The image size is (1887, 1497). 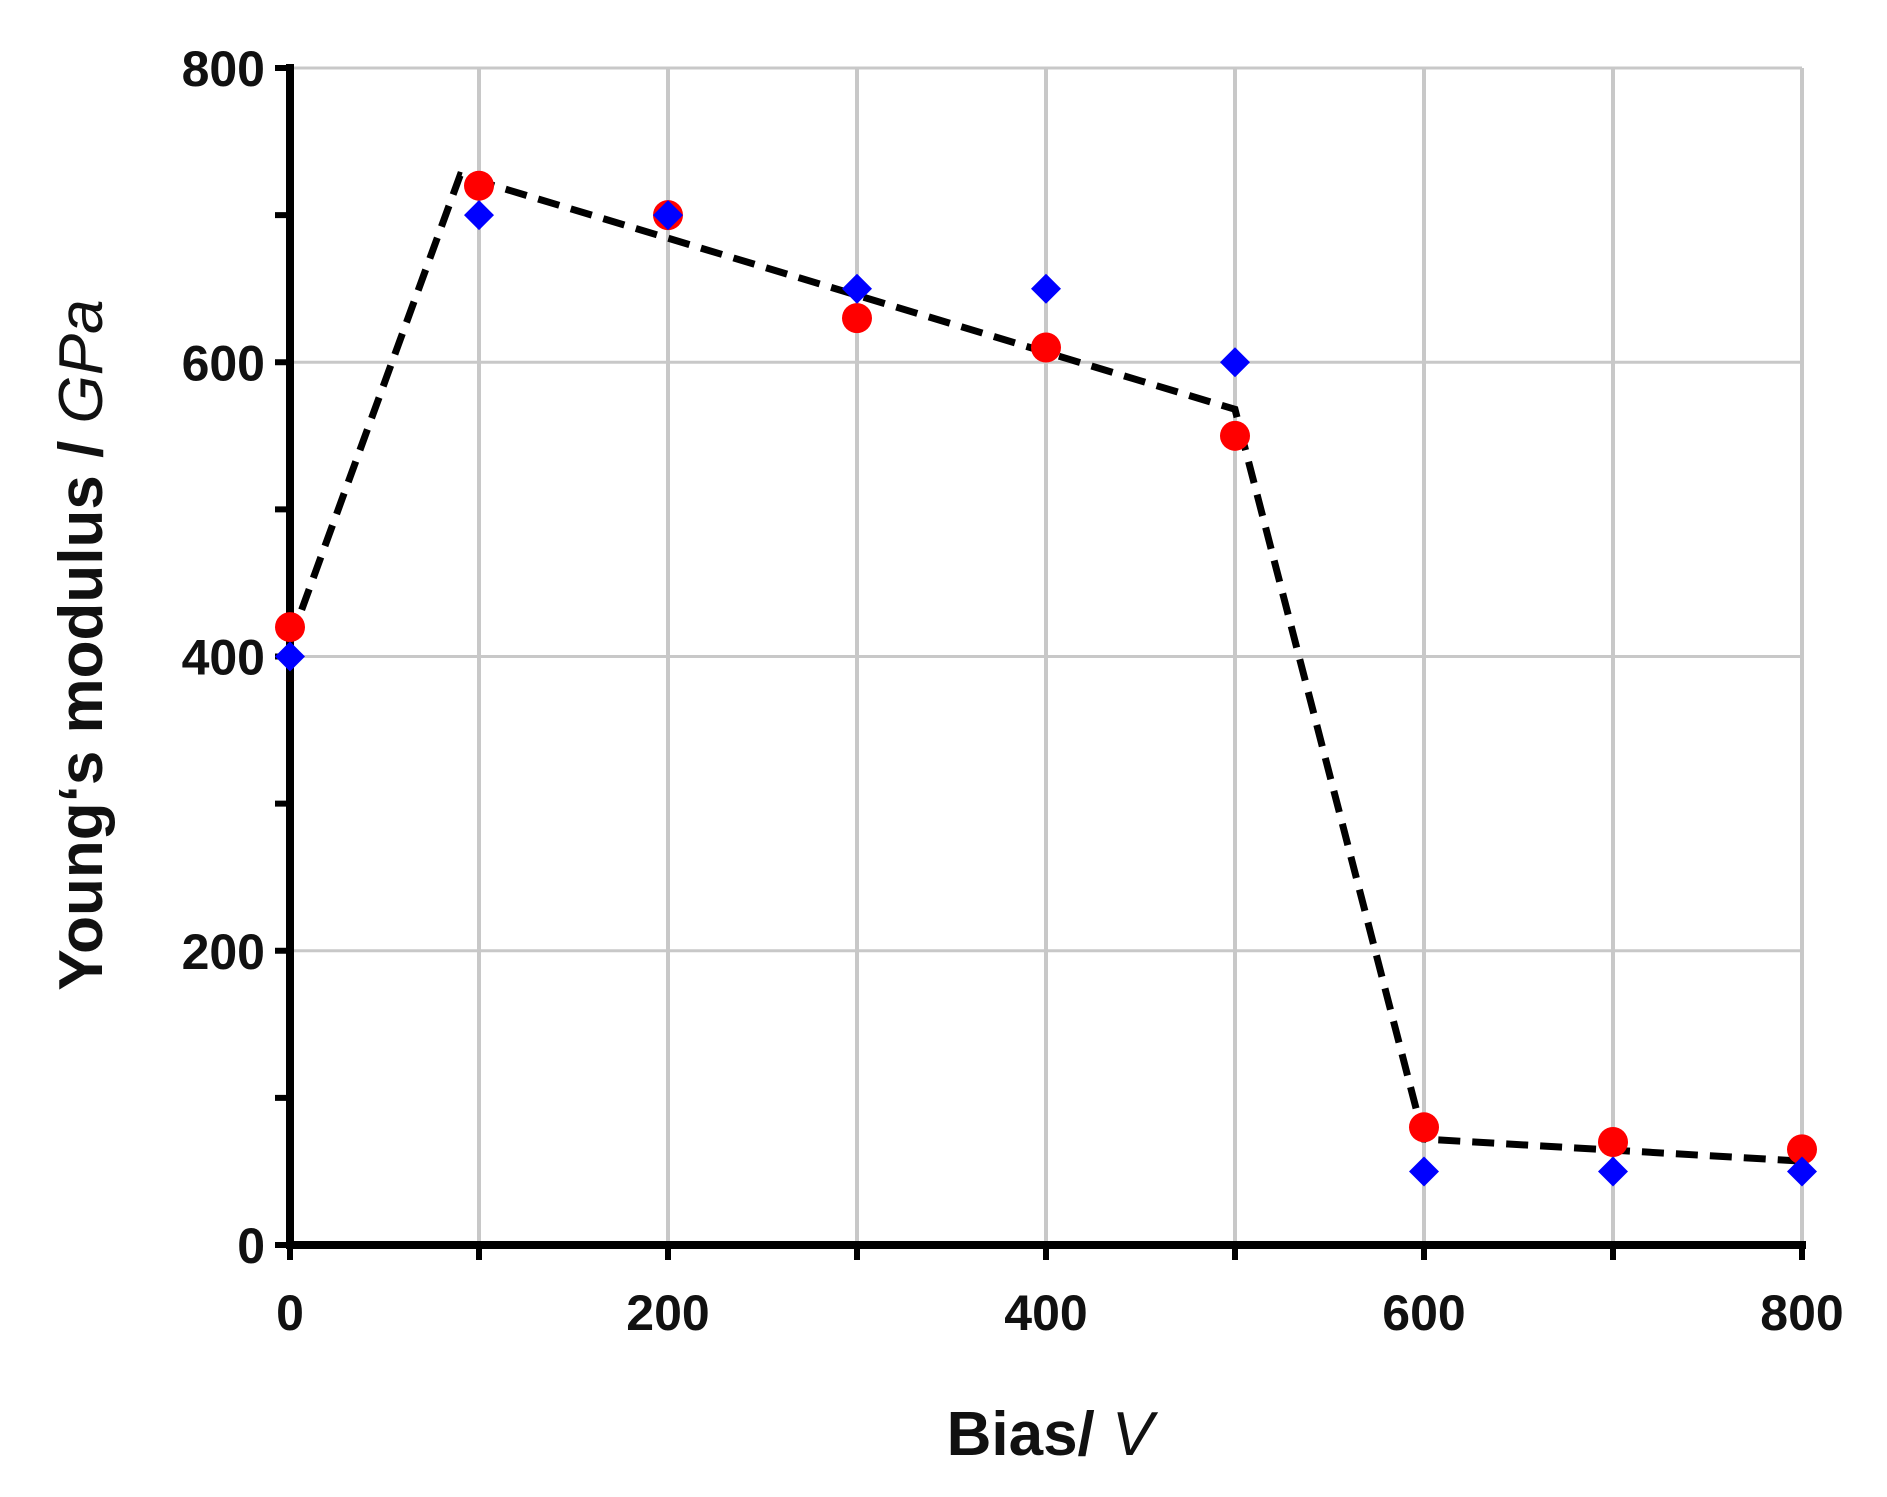 I want to click on y-axis-title: Young‘s modulus / GPa, so click(x=81, y=644).